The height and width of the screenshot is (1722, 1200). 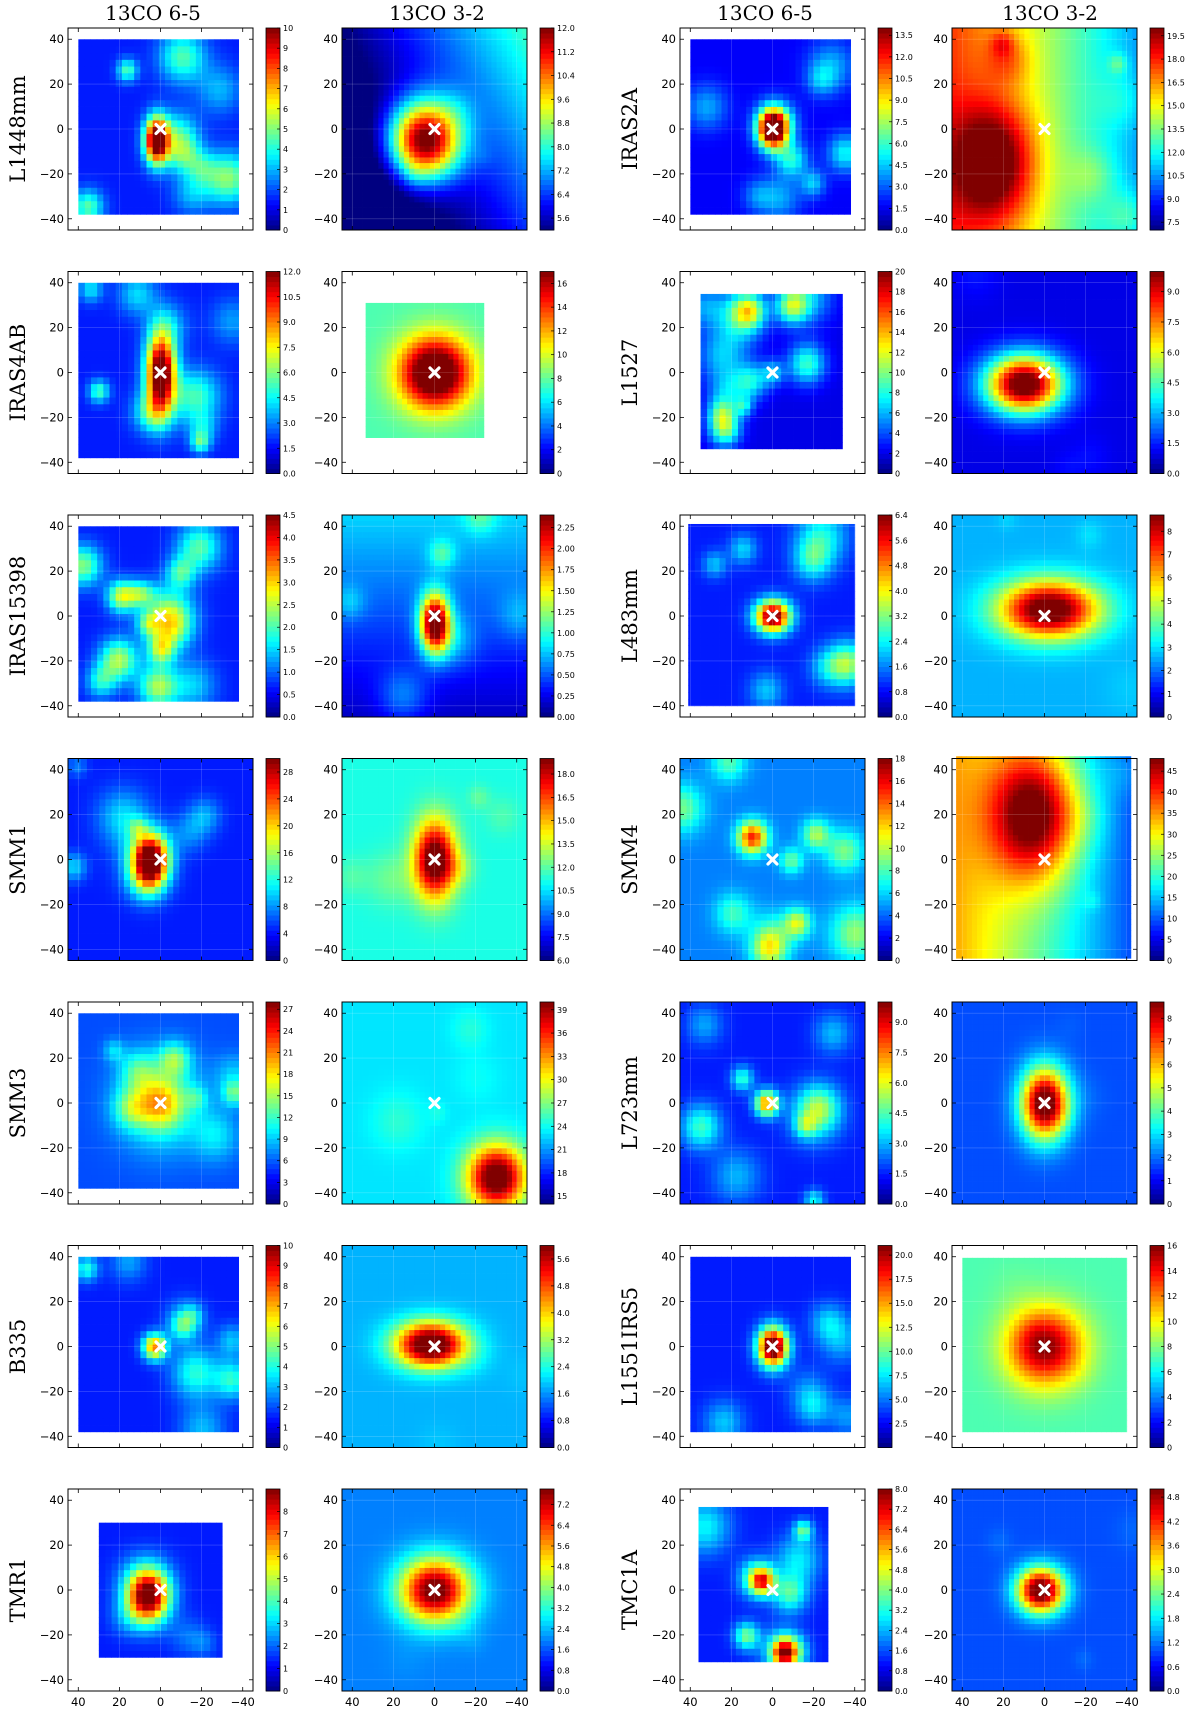 I want to click on colorbar-tick-label: 1.5, so click(x=1173, y=443).